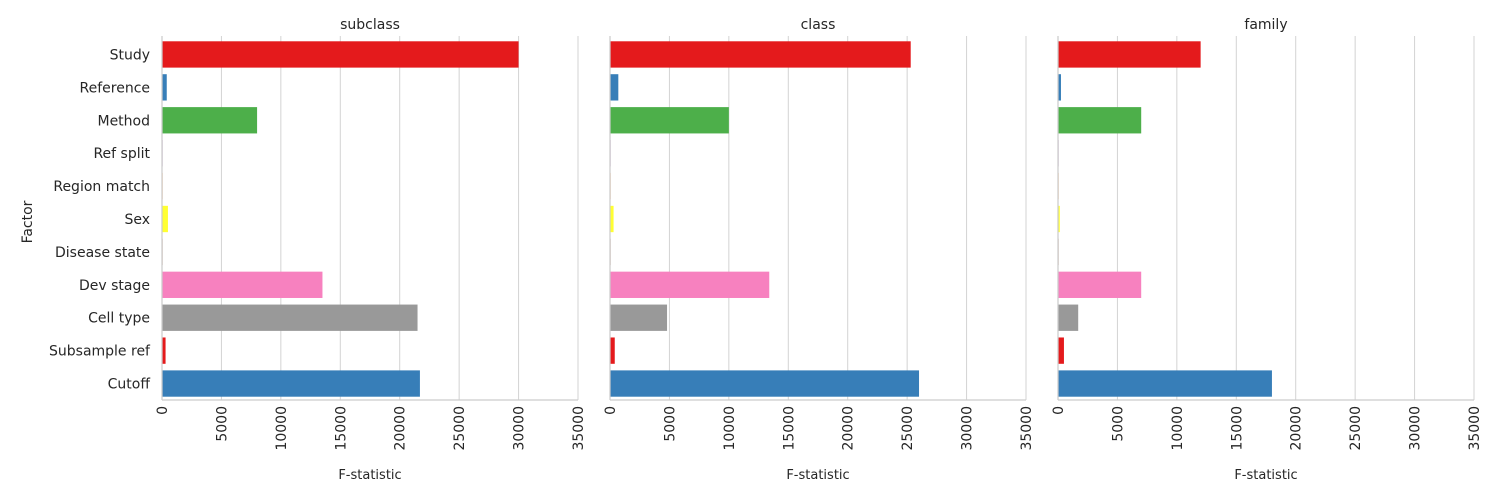 The width and height of the screenshot is (1500, 504). Describe the element at coordinates (789, 428) in the screenshot. I see `x-tick-label-p1-3: 15000` at that location.